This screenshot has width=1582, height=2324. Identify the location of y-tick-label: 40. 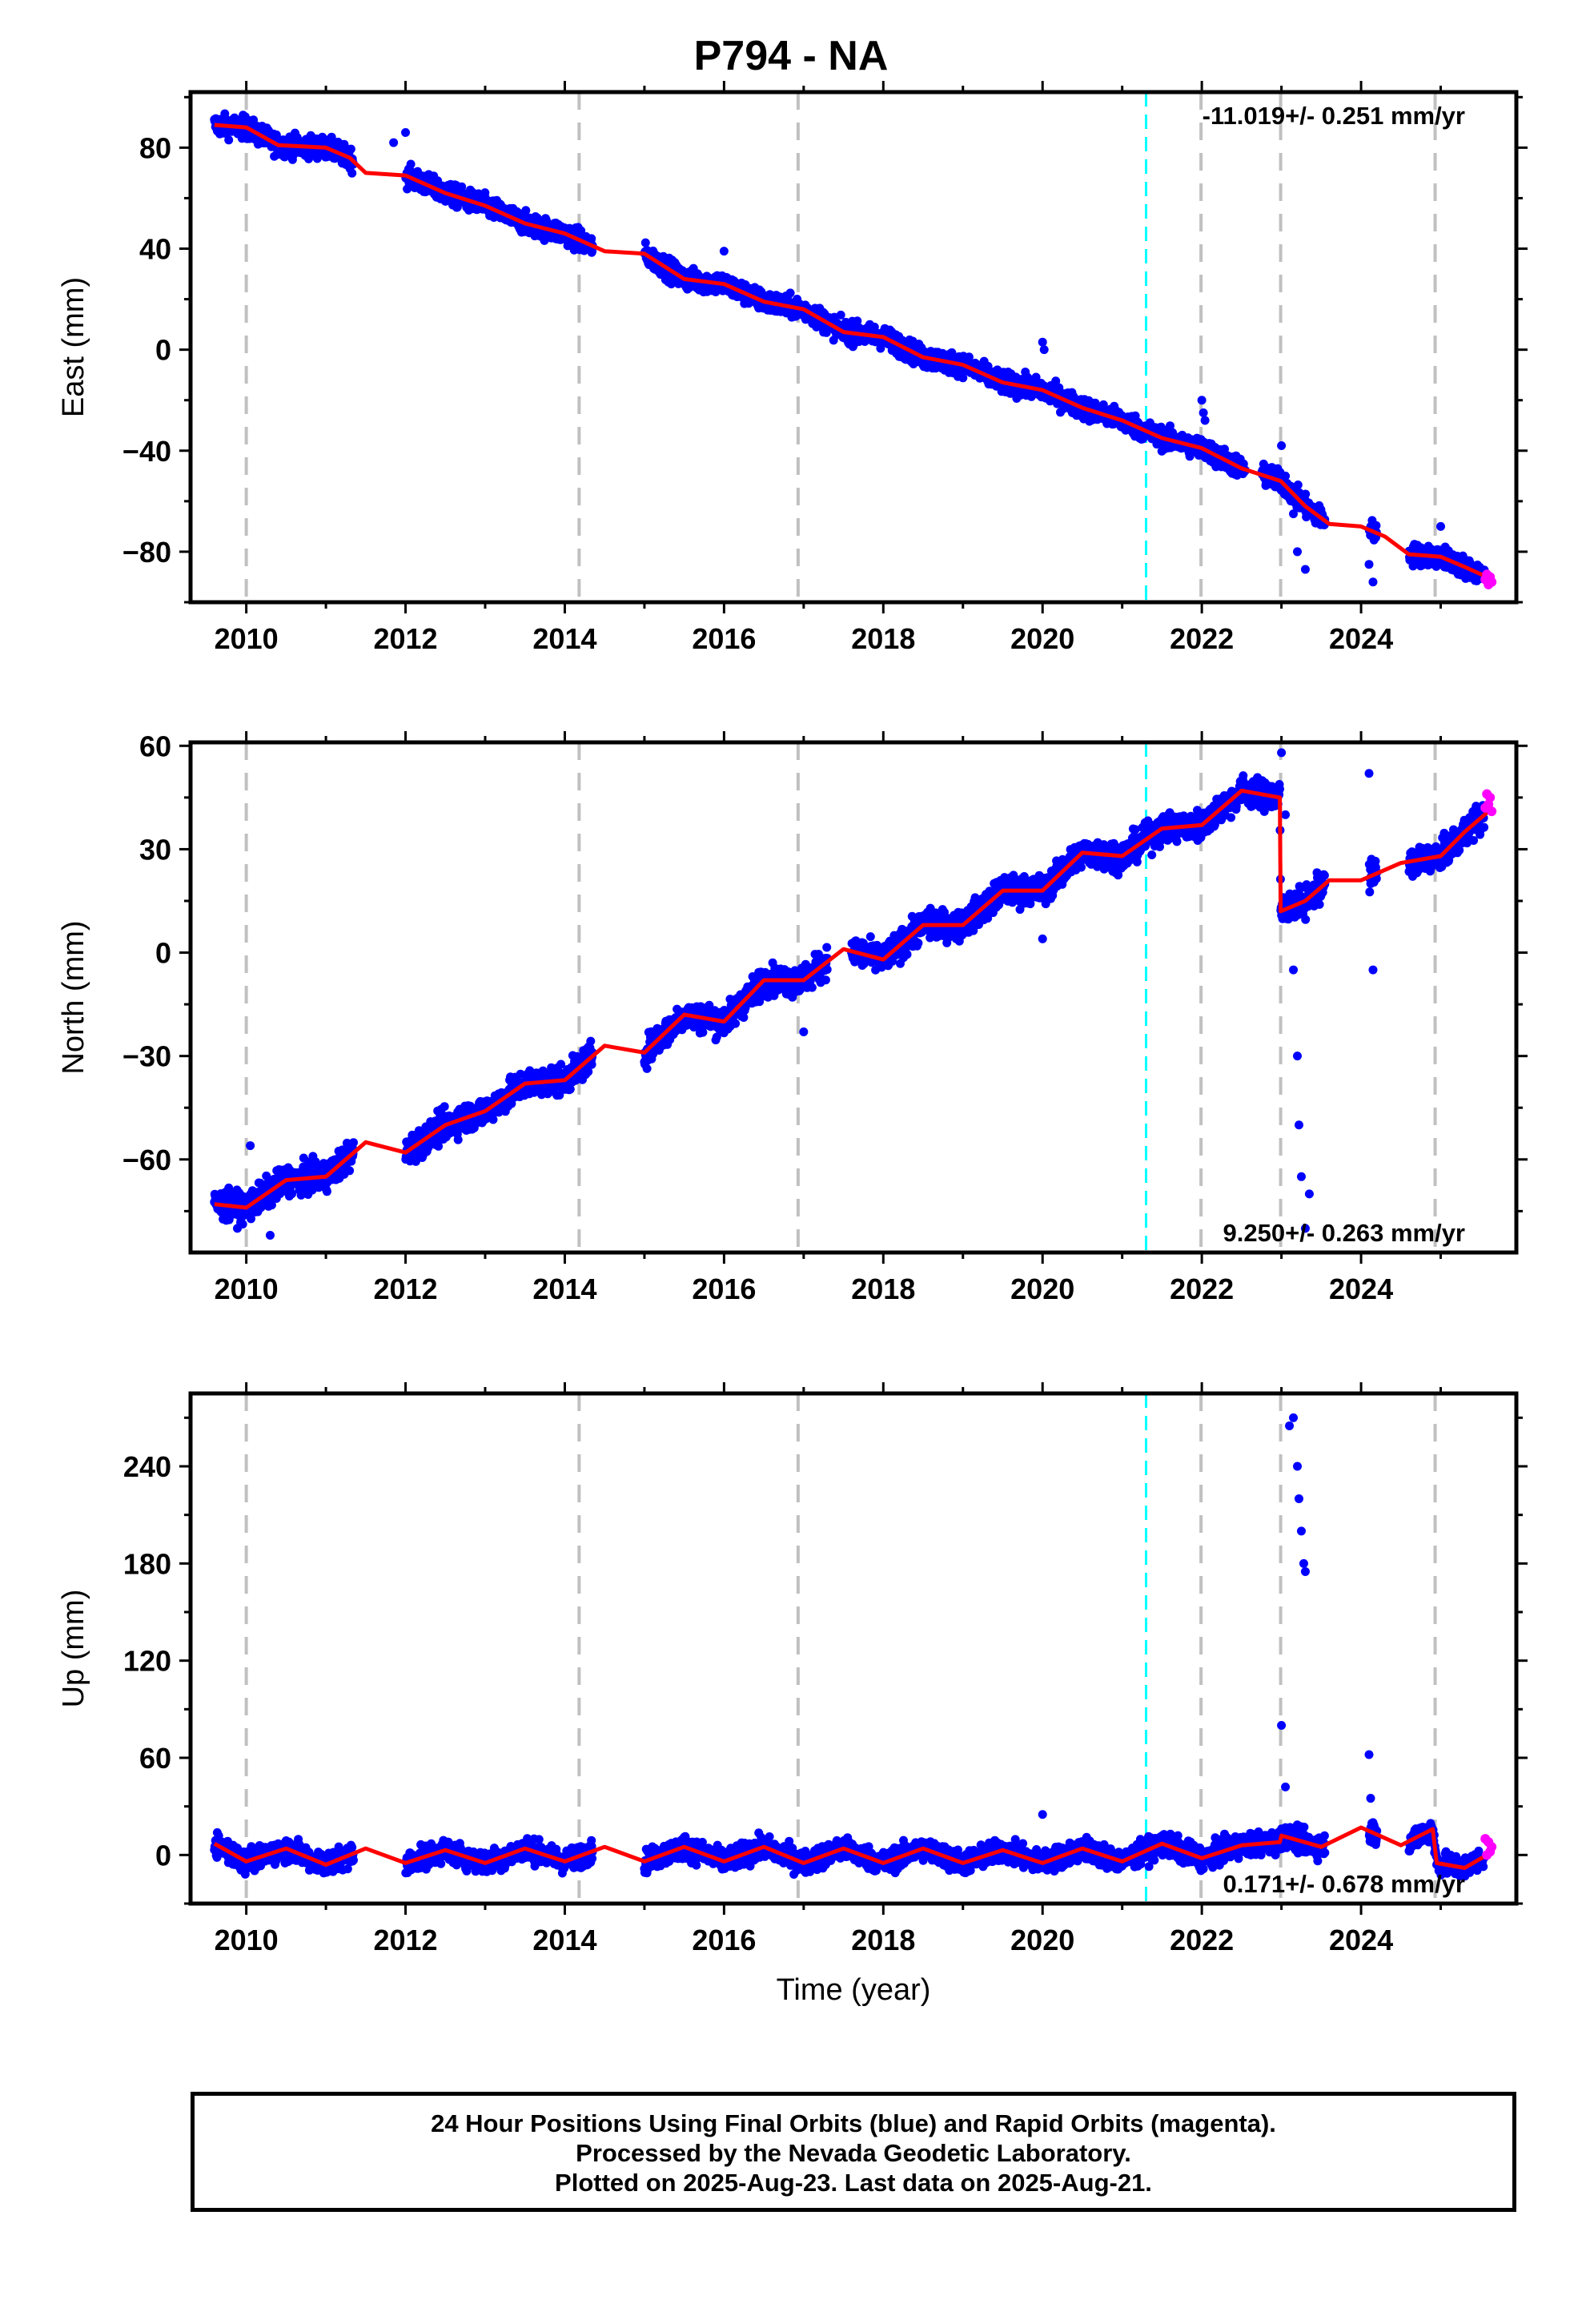
(155, 249).